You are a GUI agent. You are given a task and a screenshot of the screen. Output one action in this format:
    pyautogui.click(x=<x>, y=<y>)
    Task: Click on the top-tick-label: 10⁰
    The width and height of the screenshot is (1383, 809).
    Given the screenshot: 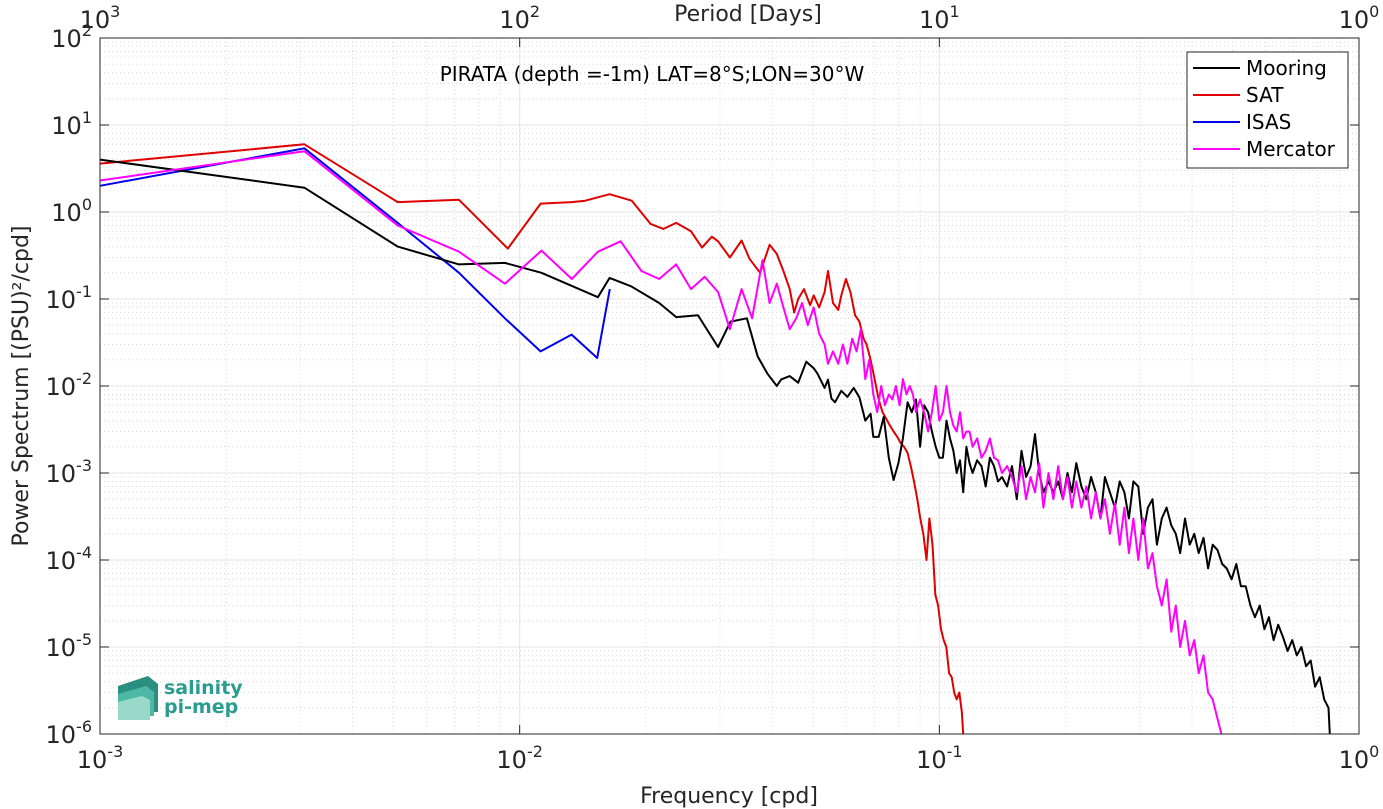 What is the action you would take?
    pyautogui.click(x=1359, y=18)
    